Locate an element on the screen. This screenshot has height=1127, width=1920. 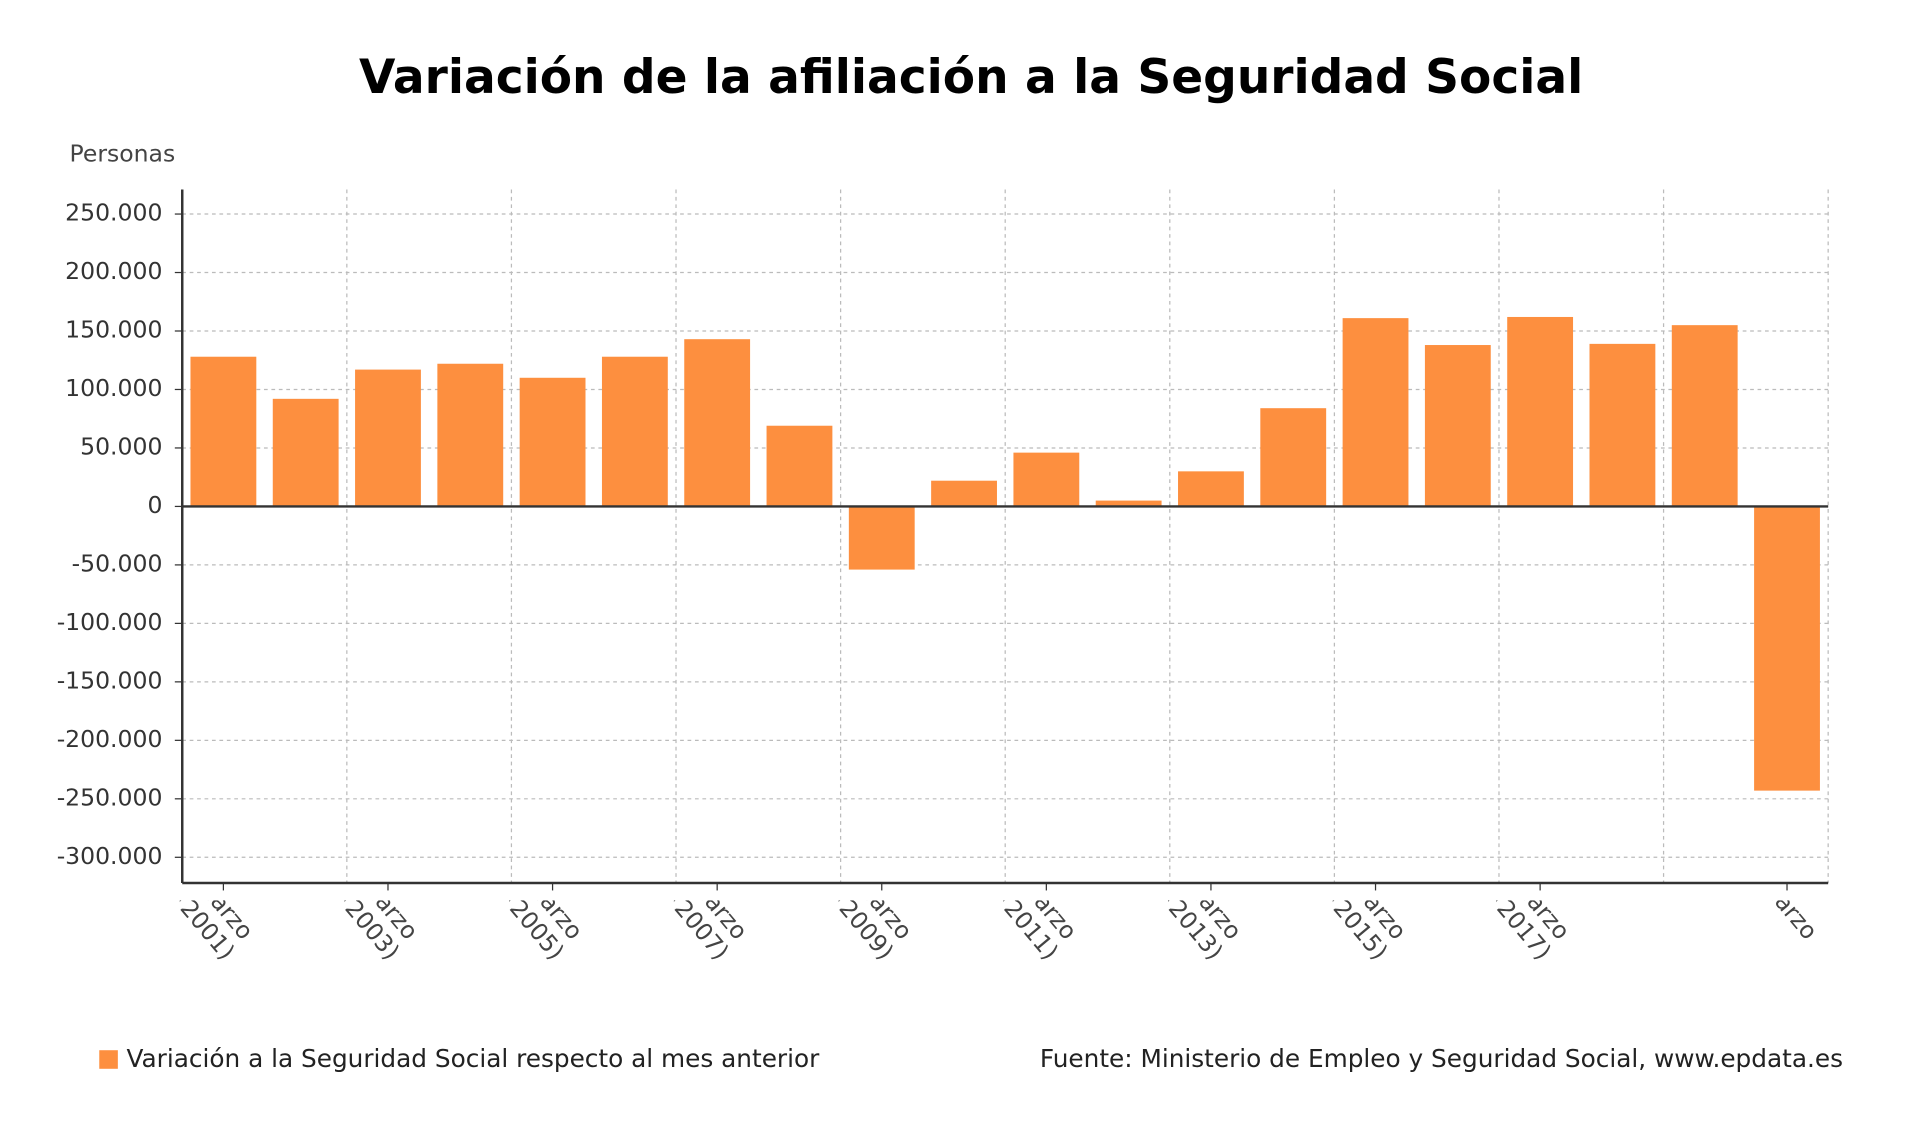
y-axis-label: Personas is located at coordinates (123, 153).